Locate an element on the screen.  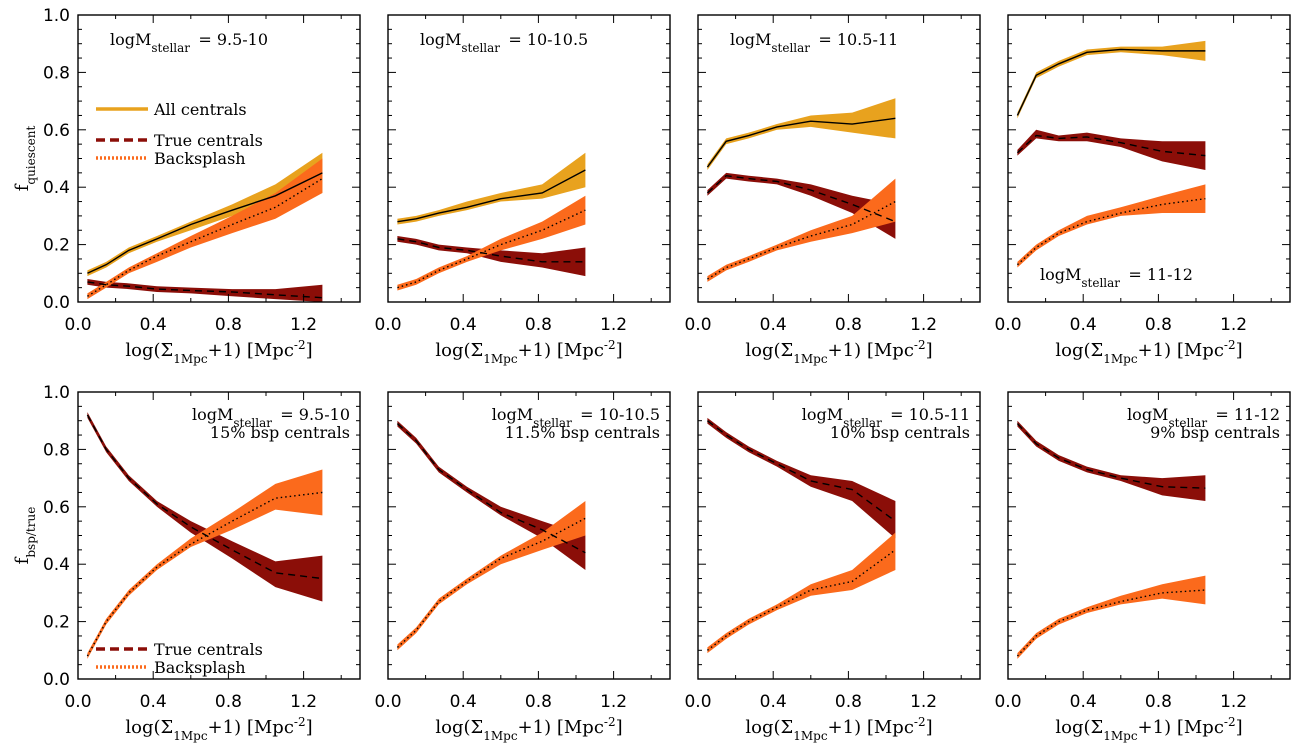
y-axis-label: fbsp/true is located at coordinates (25, 536).